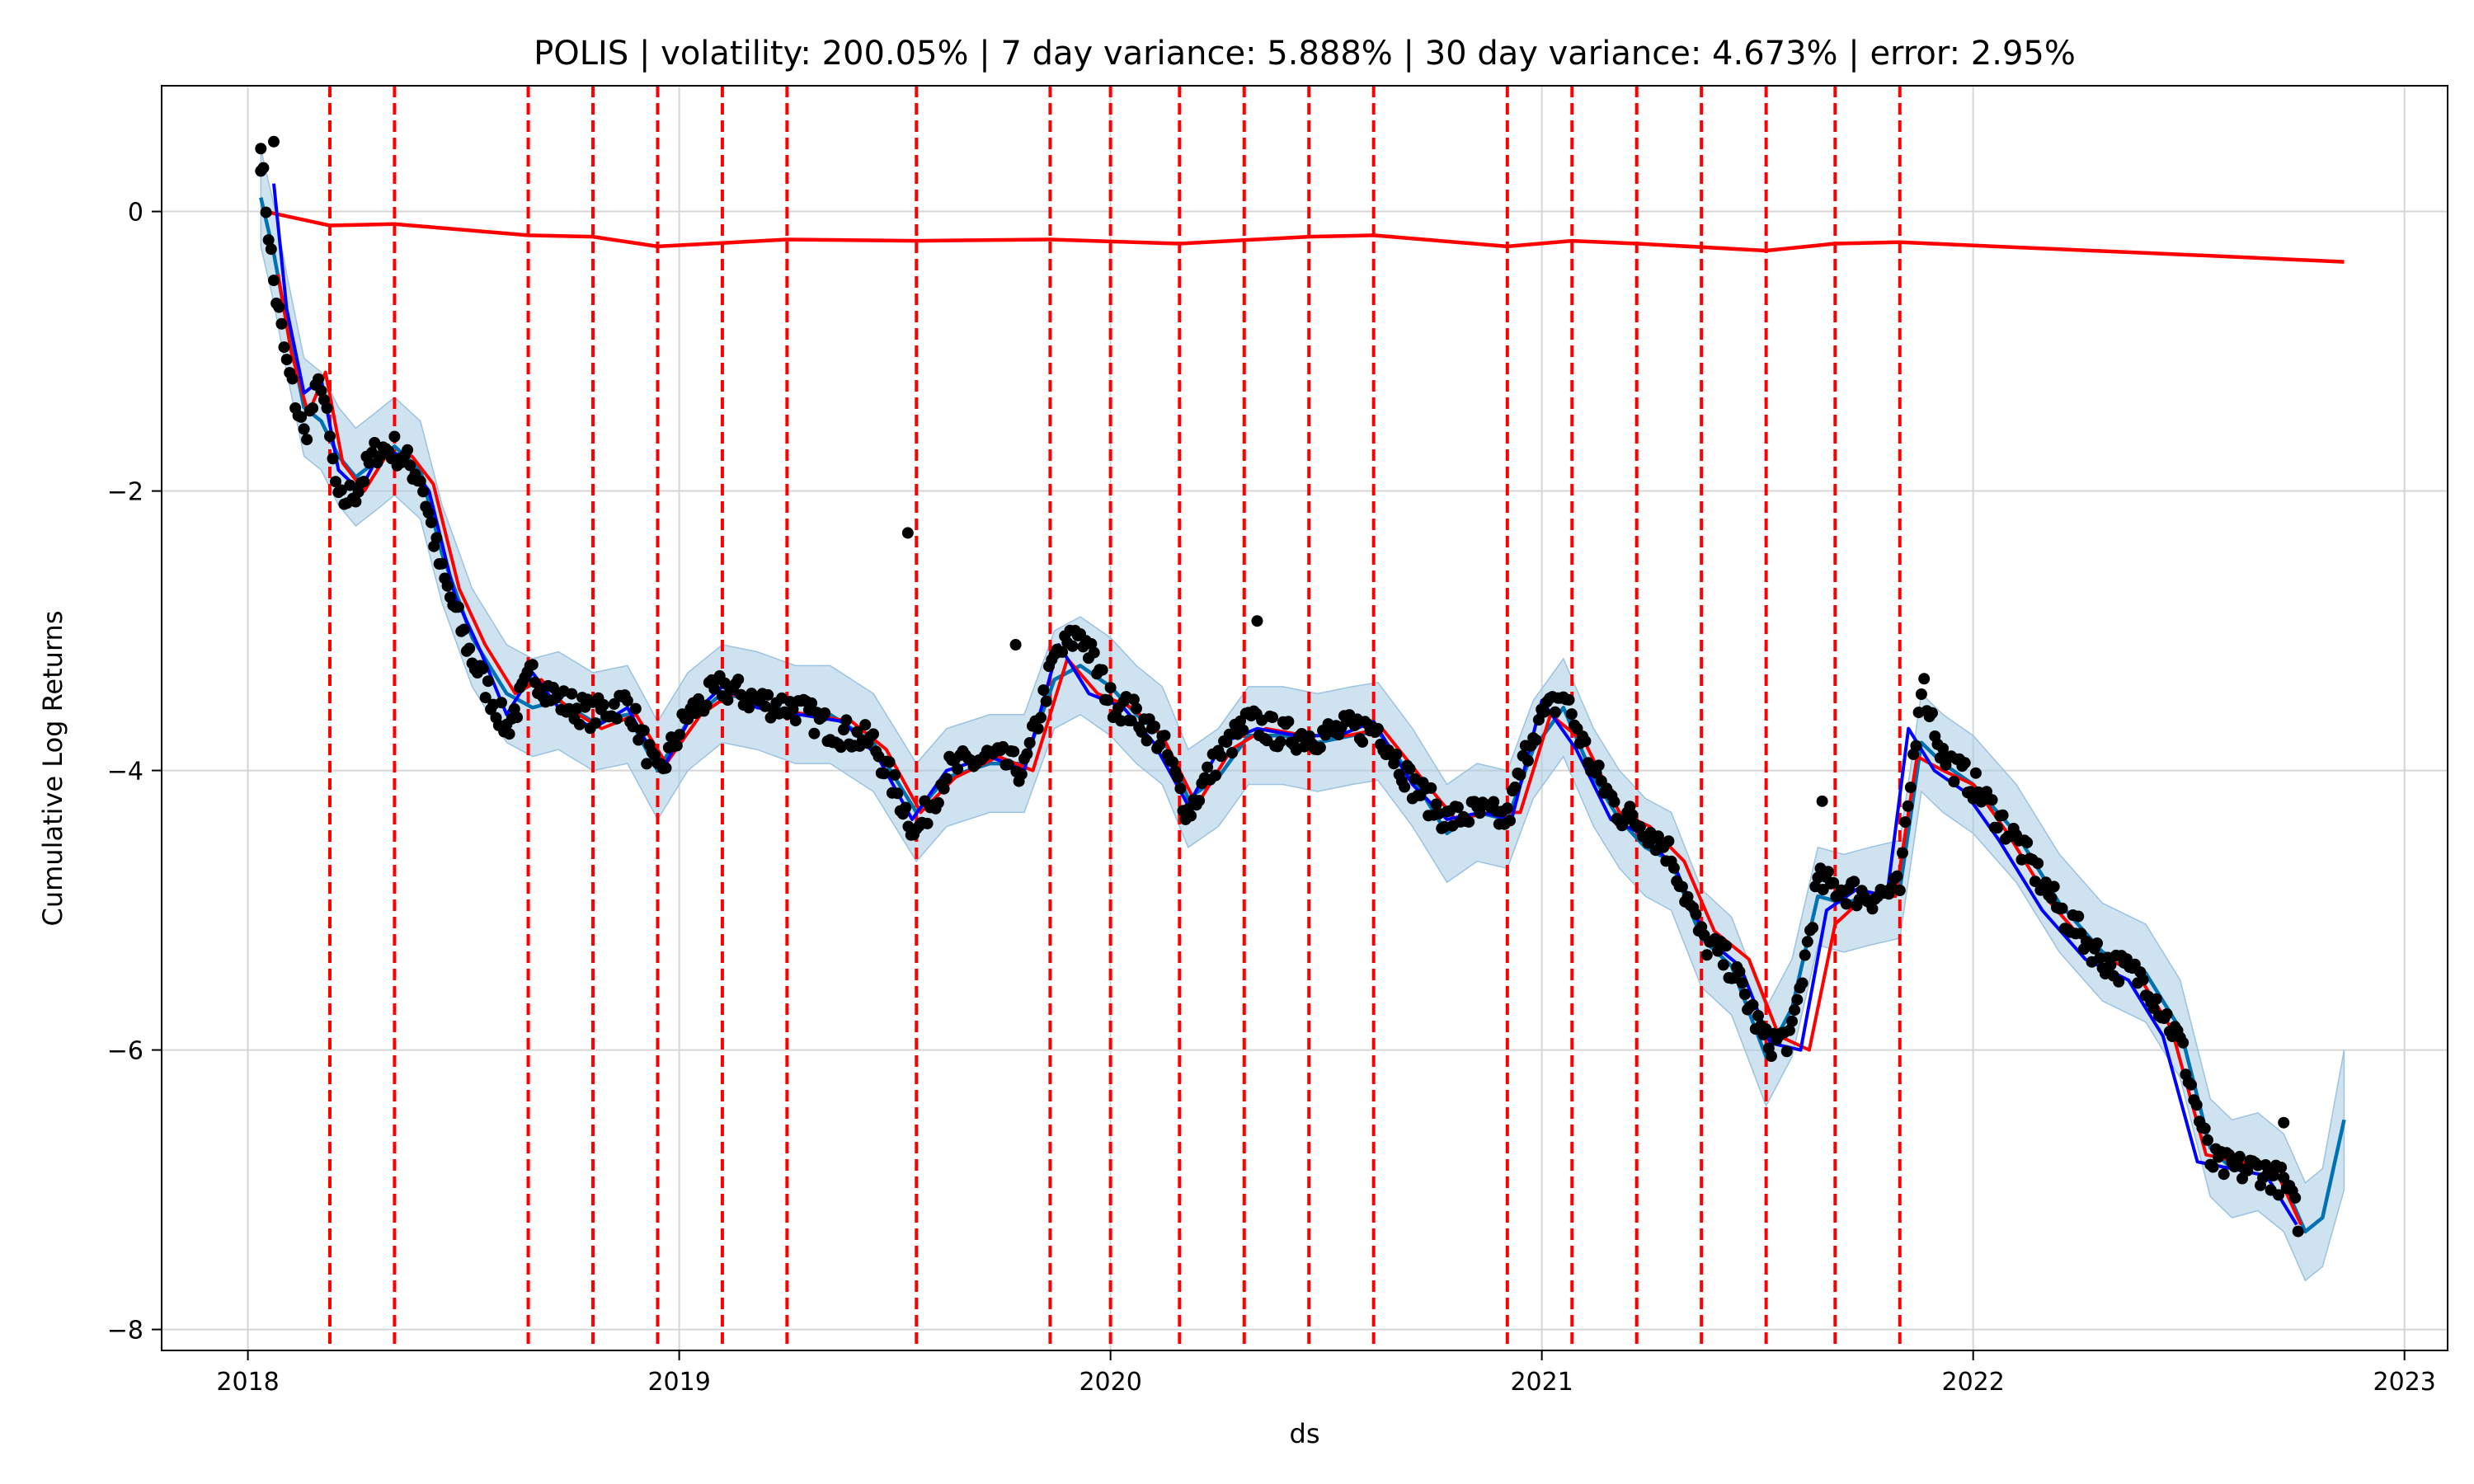  What do you see at coordinates (1305, 236) in the screenshot?
I see `trend-line` at bounding box center [1305, 236].